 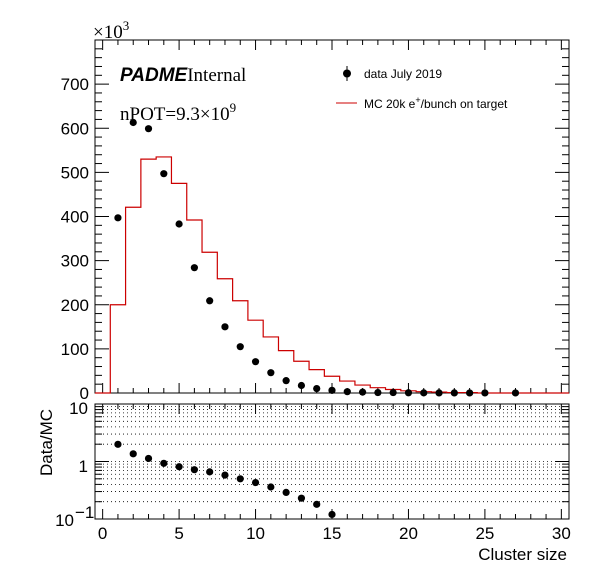 I want to click on x-tick-labels: 0 5 10 15 20 25 30, so click(x=334, y=533).